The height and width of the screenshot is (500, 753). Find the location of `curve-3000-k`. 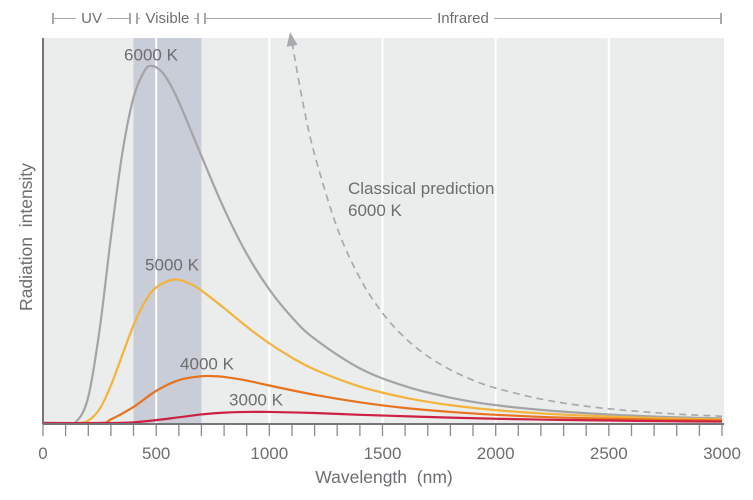

curve-3000-k is located at coordinates (383, 417).